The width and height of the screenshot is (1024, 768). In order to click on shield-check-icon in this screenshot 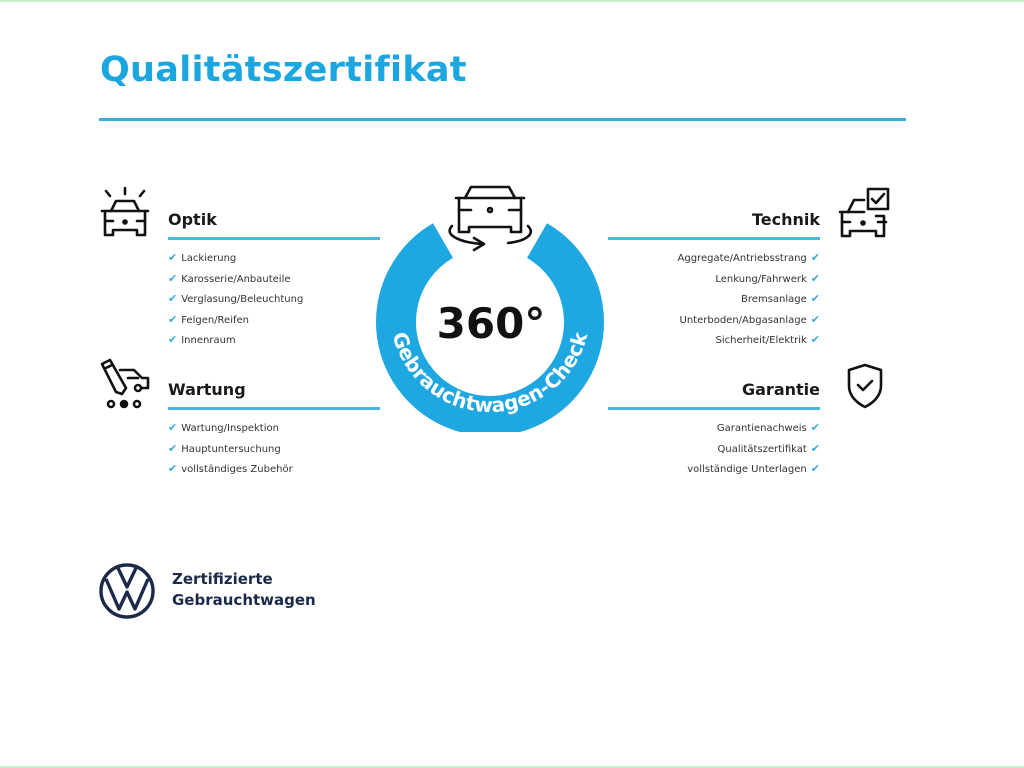, I will do `click(865, 386)`.